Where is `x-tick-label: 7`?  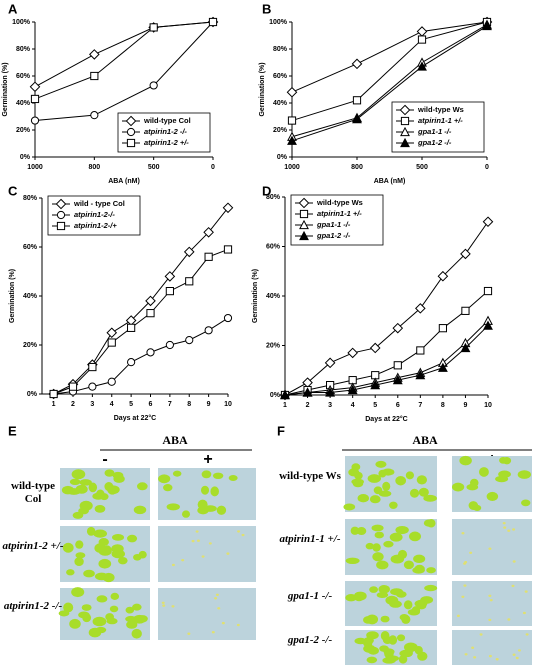
x-tick-label: 7 is located at coordinates (420, 405).